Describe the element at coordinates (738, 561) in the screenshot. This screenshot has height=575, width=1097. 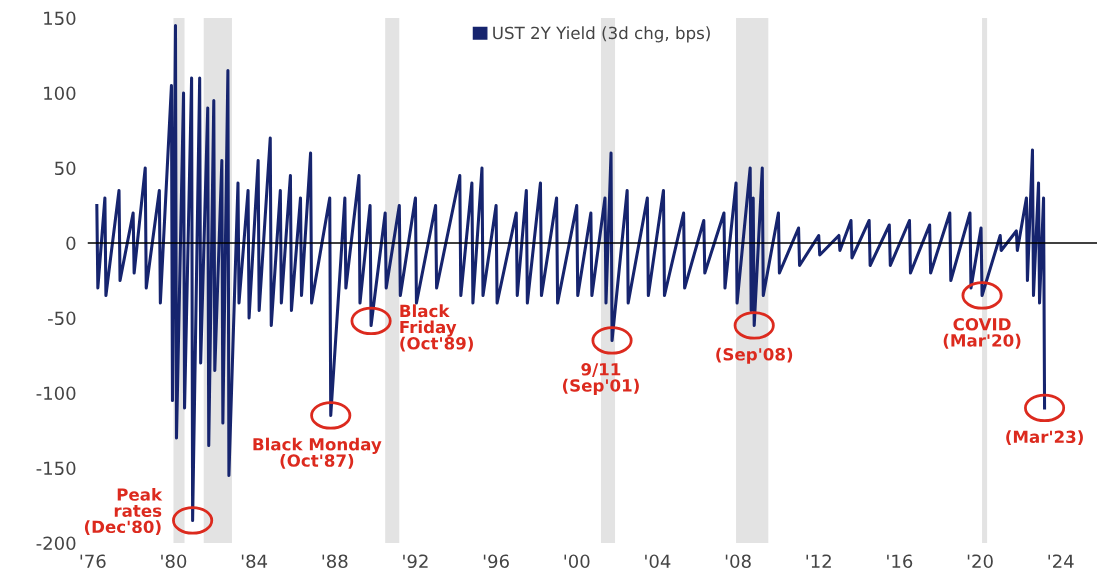
I see `x-tick-label: '08` at that location.